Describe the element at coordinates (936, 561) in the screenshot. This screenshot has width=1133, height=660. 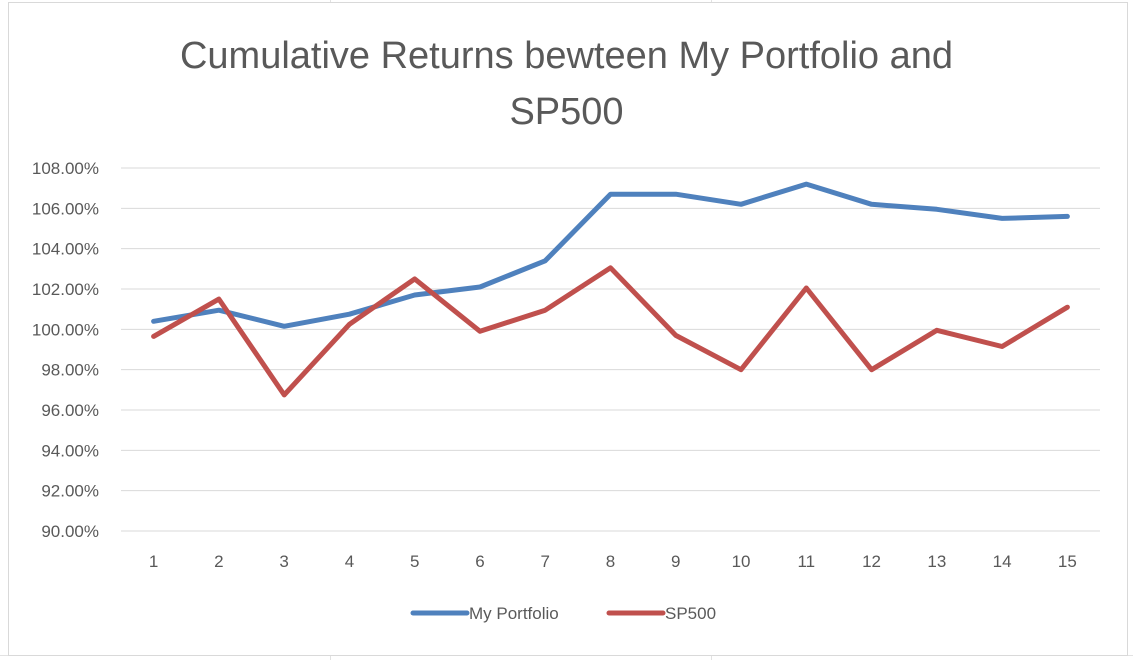
I see `x-tick-label: 13` at that location.